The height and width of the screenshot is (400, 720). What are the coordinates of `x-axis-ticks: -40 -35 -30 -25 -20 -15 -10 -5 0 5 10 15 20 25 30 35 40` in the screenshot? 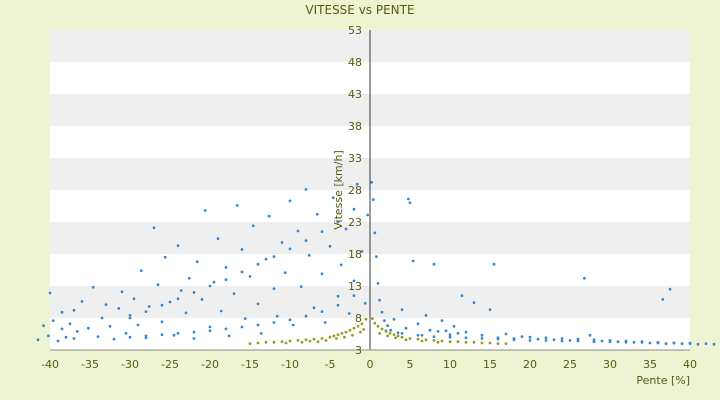 It's located at (369, 364).